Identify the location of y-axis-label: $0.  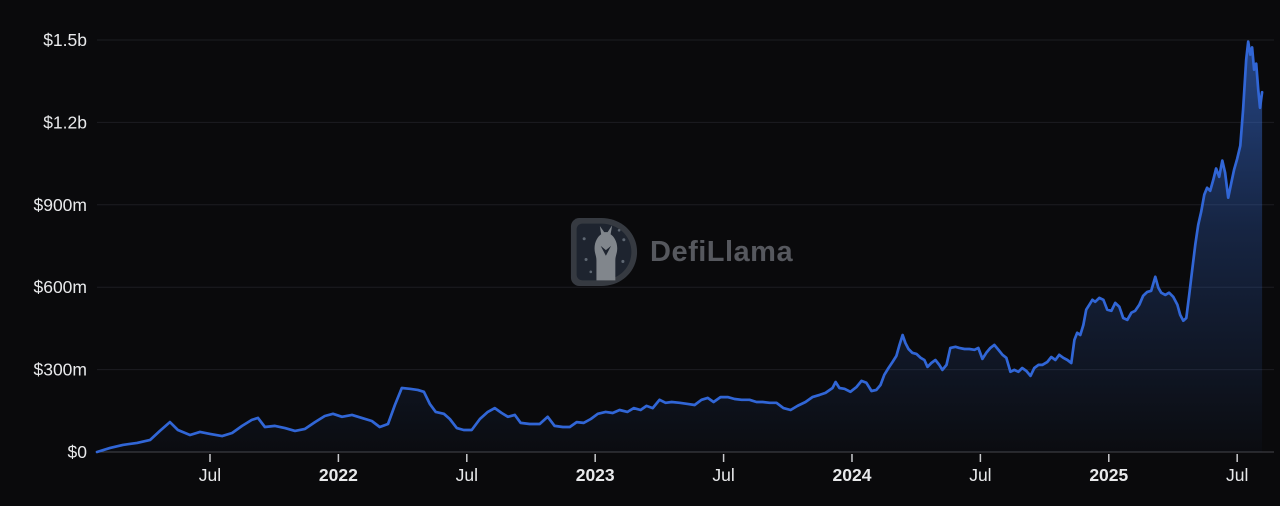
(78, 452).